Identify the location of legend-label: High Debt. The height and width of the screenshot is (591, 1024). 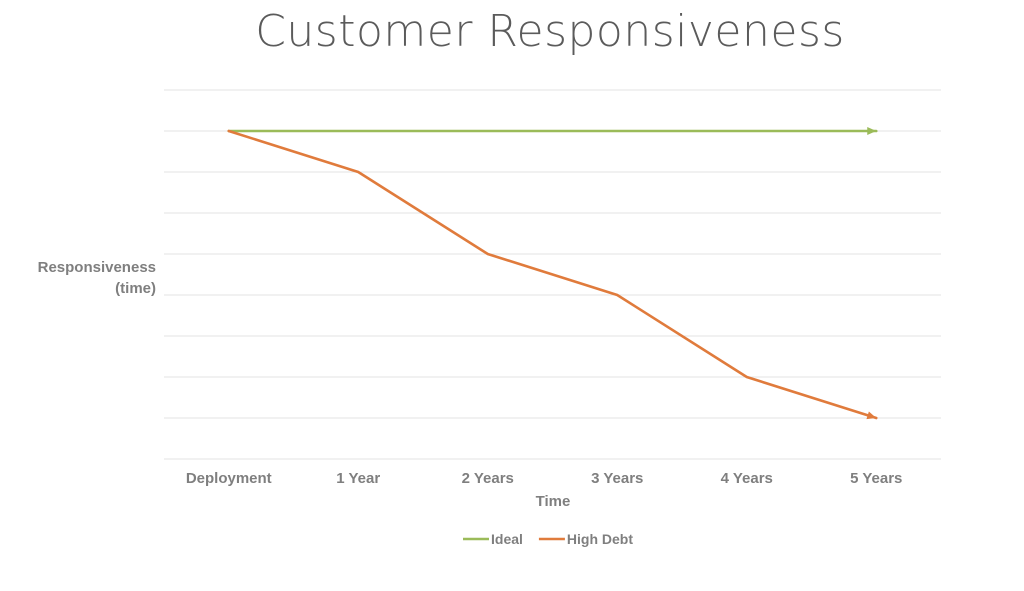
(600, 539).